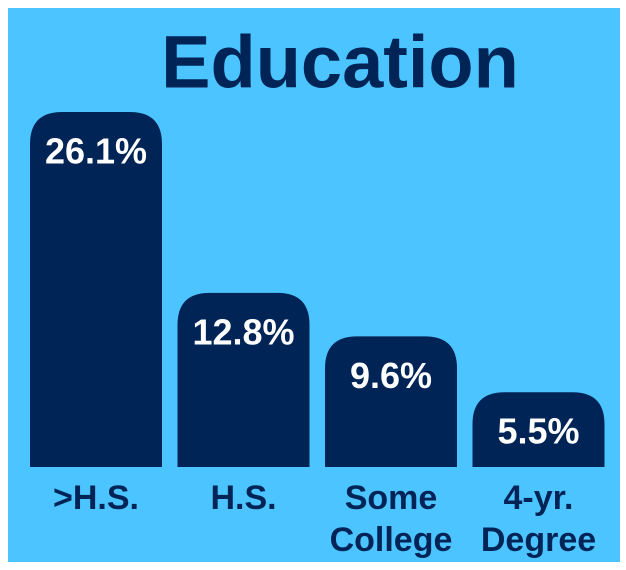  What do you see at coordinates (391, 375) in the screenshot?
I see `value-label: 9.6%` at bounding box center [391, 375].